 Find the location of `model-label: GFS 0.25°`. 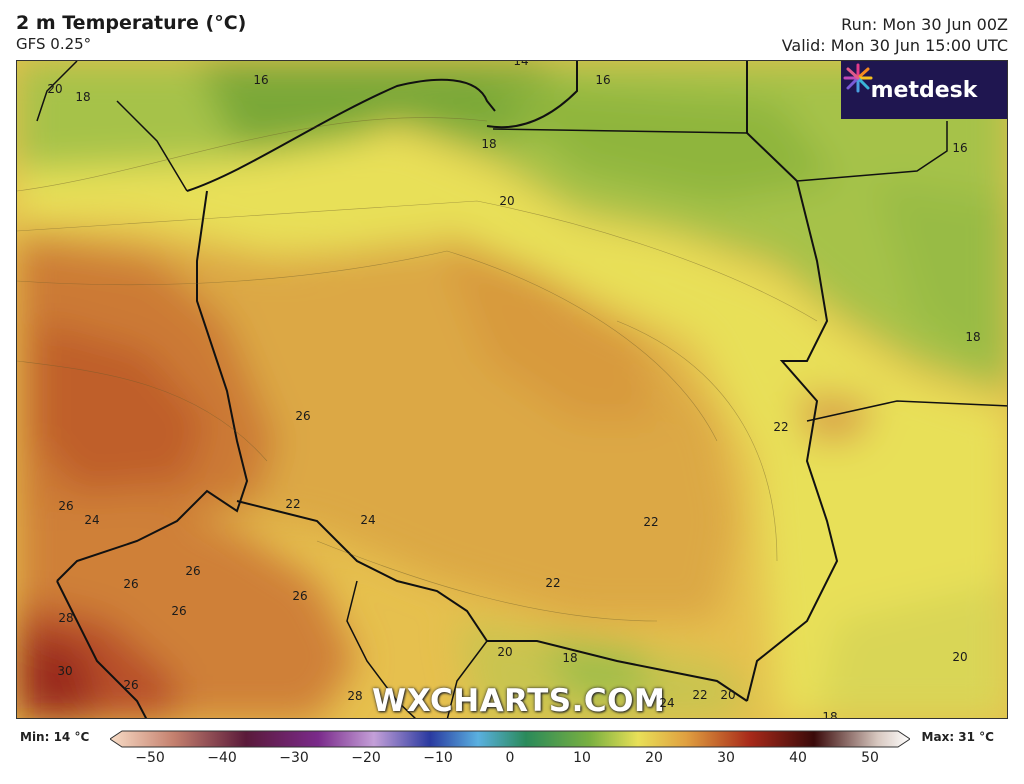

model-label: GFS 0.25° is located at coordinates (54, 44).